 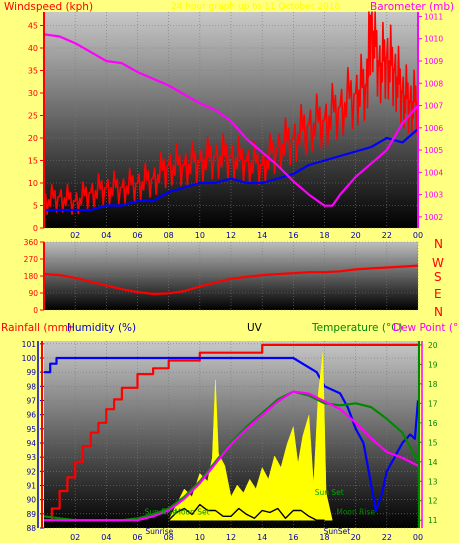 I want to click on compass-n-top: N, so click(x=438, y=244).